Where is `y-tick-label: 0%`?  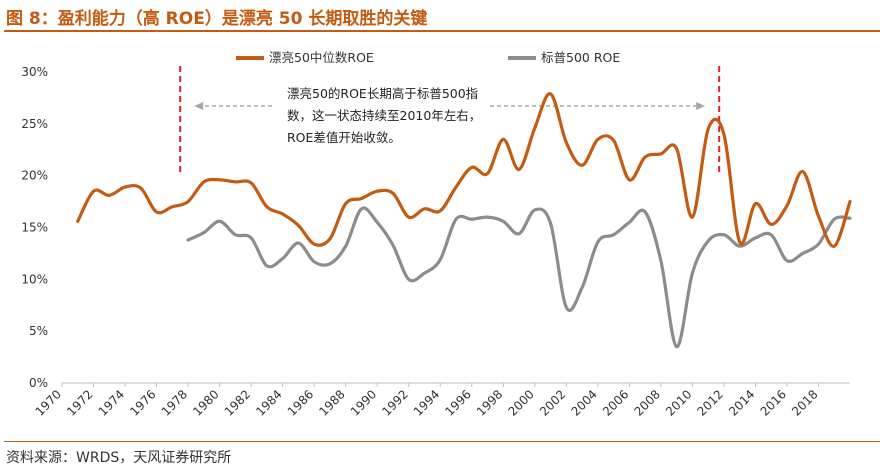 y-tick-label: 0% is located at coordinates (38, 383).